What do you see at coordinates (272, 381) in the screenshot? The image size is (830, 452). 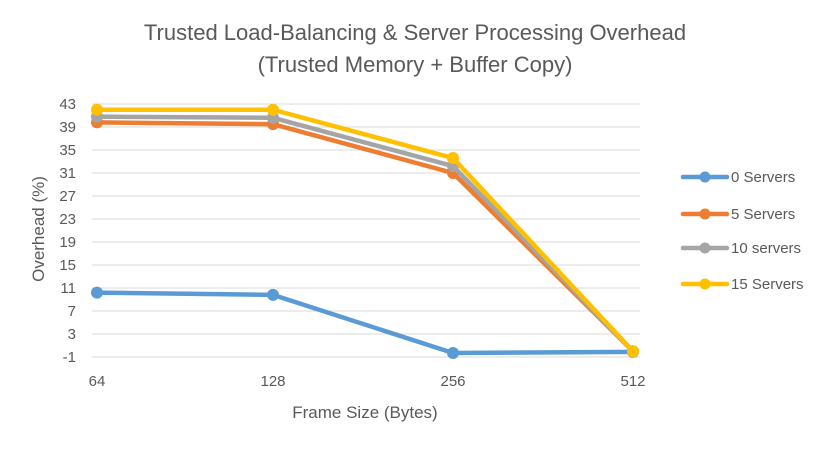 I see `x-tick-label: 128` at bounding box center [272, 381].